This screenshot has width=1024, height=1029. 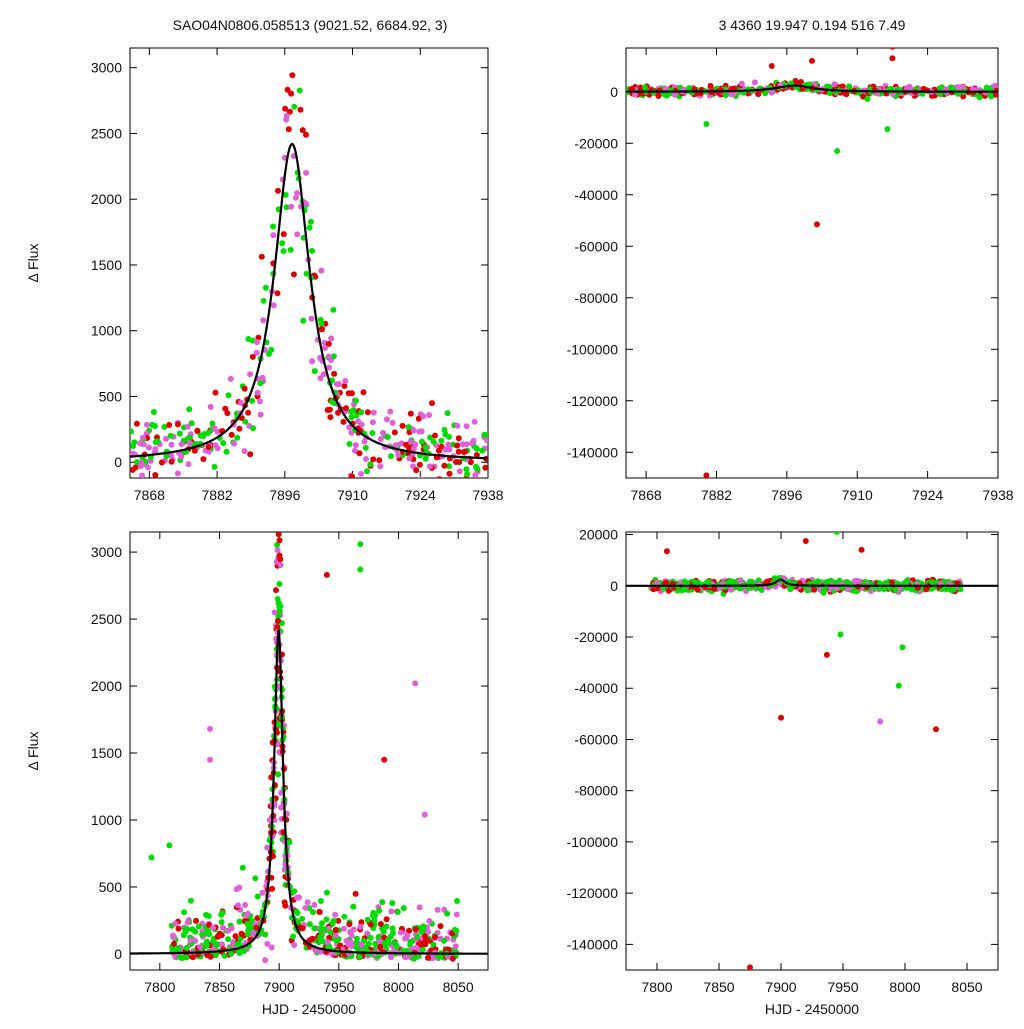 I want to click on y-tick-label: 0, so click(x=614, y=92).